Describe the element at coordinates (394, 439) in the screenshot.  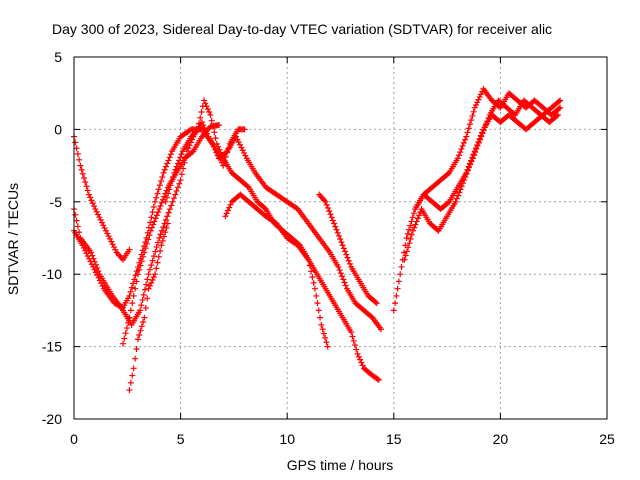
I see `x-tick-label: 15` at that location.